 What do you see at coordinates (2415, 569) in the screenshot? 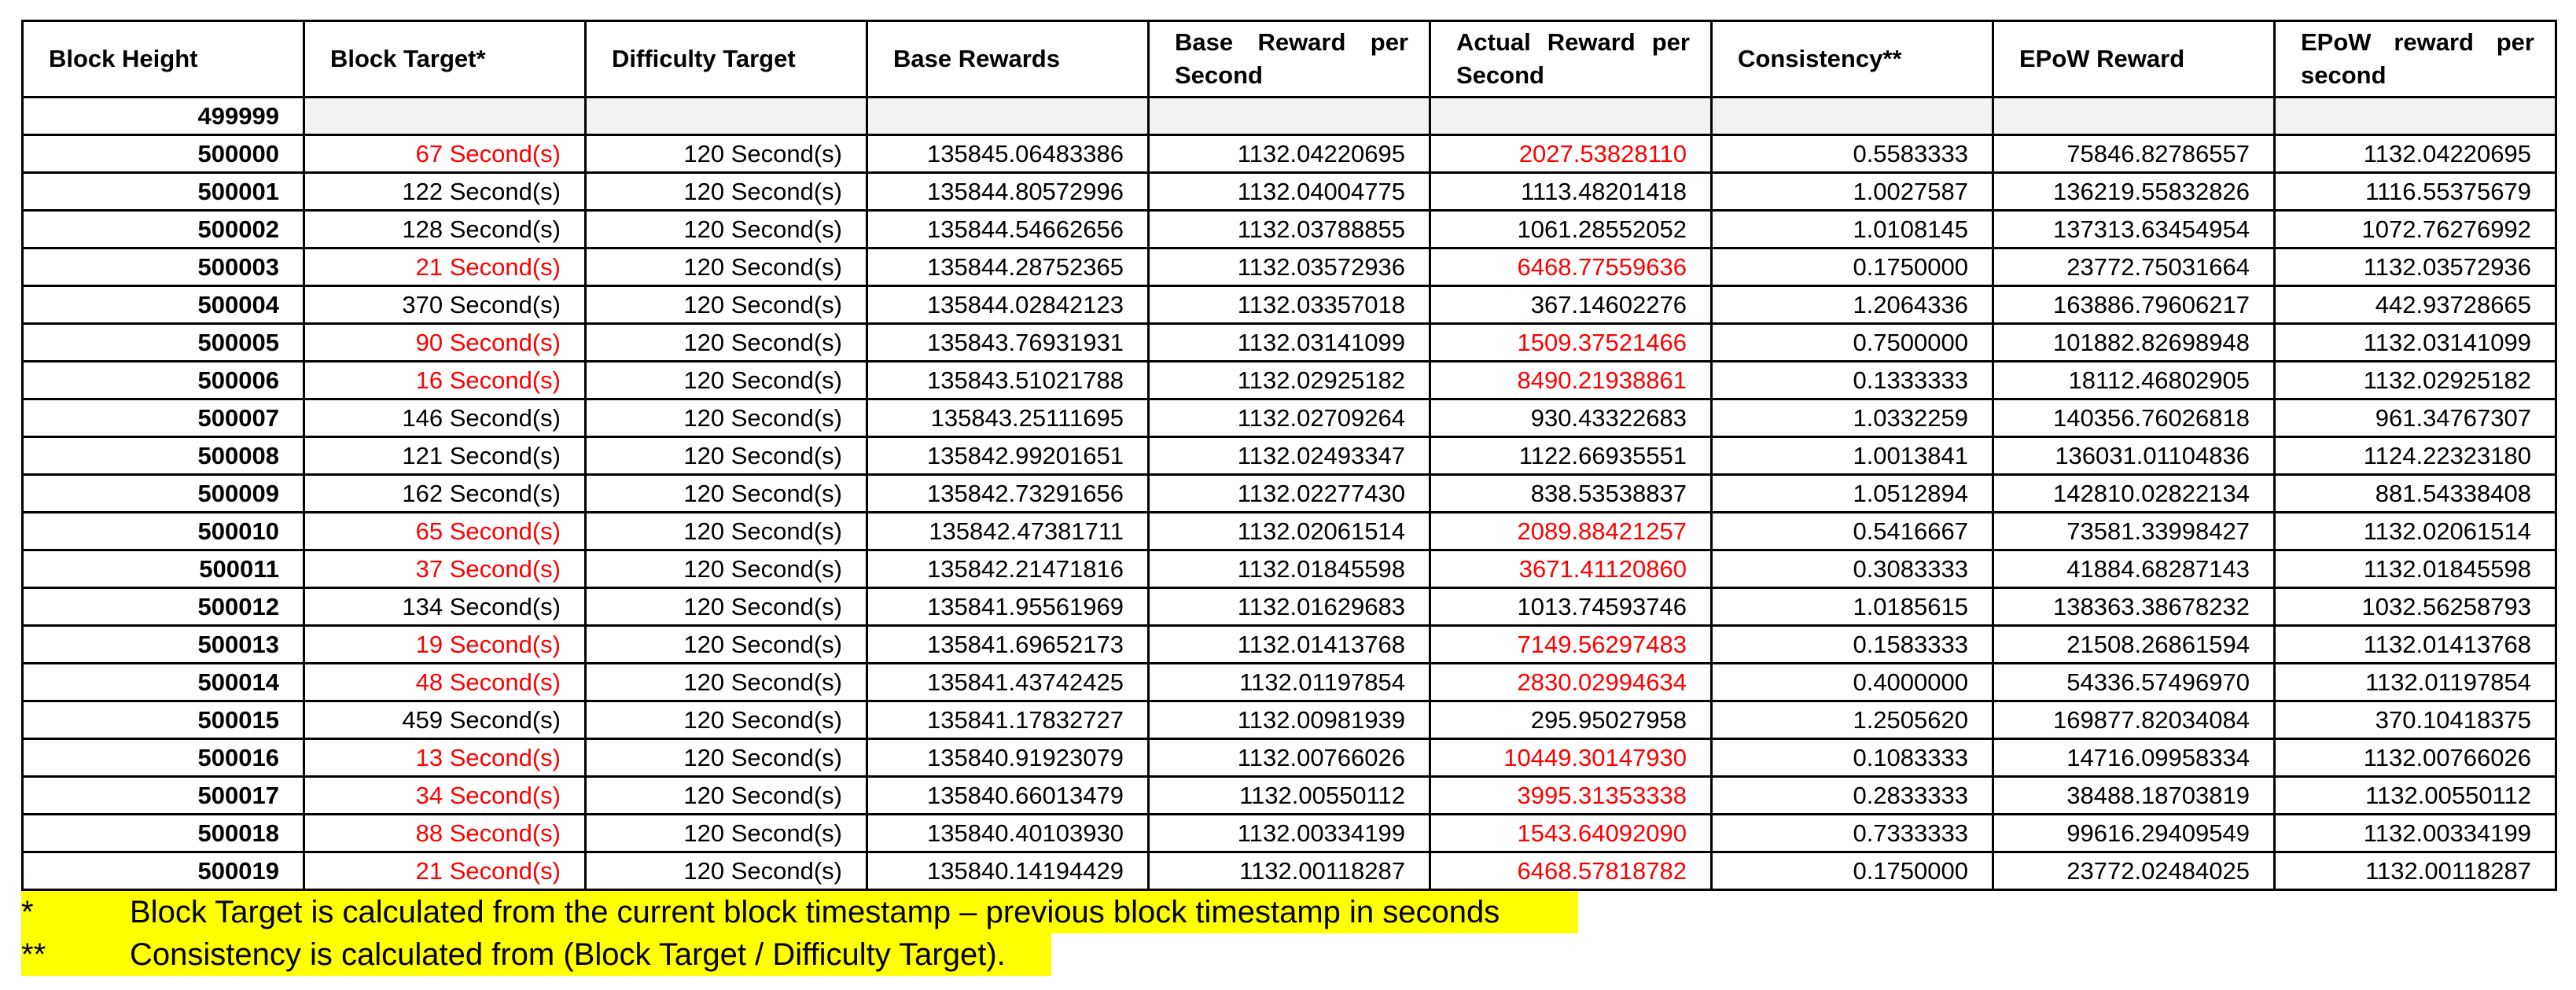
I see `epow-reward-per-second-cell: 1132.01845598` at bounding box center [2415, 569].